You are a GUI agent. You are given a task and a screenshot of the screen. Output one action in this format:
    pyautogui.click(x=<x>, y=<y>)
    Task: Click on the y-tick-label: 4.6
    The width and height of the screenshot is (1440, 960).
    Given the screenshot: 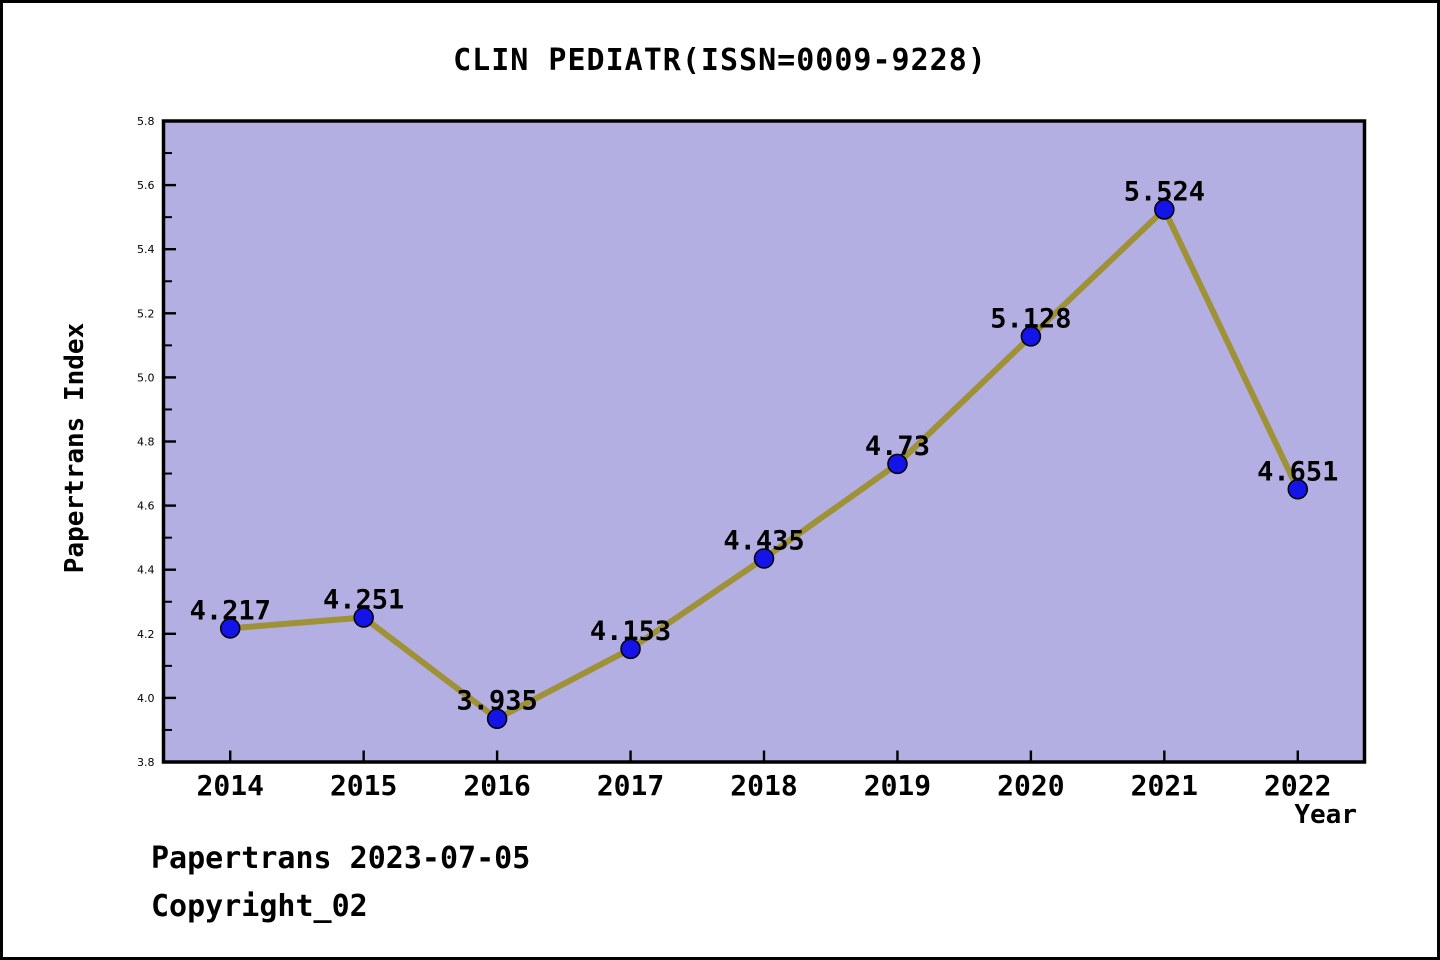 What is the action you would take?
    pyautogui.click(x=146, y=506)
    